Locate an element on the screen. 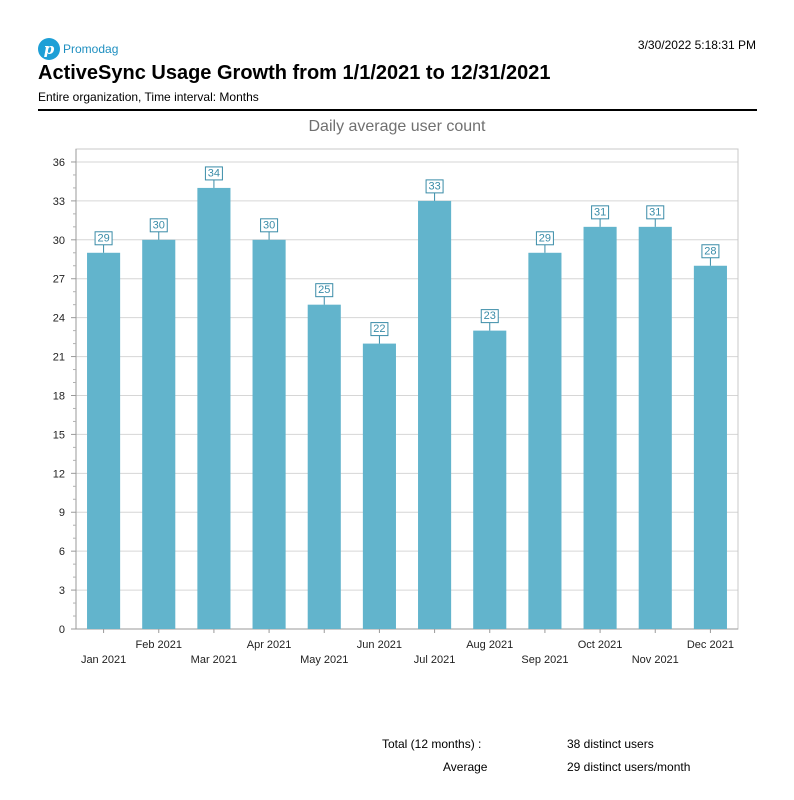 This screenshot has width=794, height=800. y-tick-label: 21 is located at coordinates (59, 358).